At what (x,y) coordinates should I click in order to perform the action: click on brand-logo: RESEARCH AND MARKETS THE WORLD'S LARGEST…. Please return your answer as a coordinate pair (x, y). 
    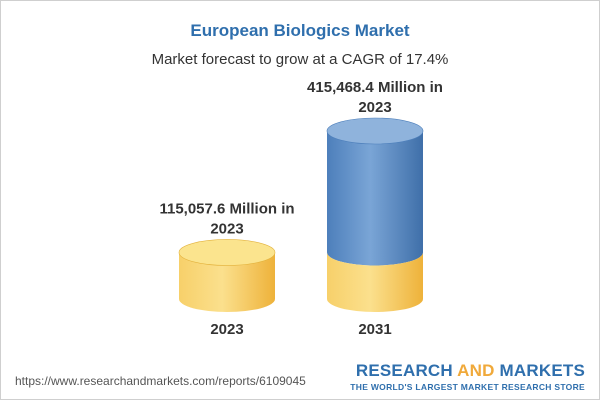
    Looking at the image, I should click on (467, 376).